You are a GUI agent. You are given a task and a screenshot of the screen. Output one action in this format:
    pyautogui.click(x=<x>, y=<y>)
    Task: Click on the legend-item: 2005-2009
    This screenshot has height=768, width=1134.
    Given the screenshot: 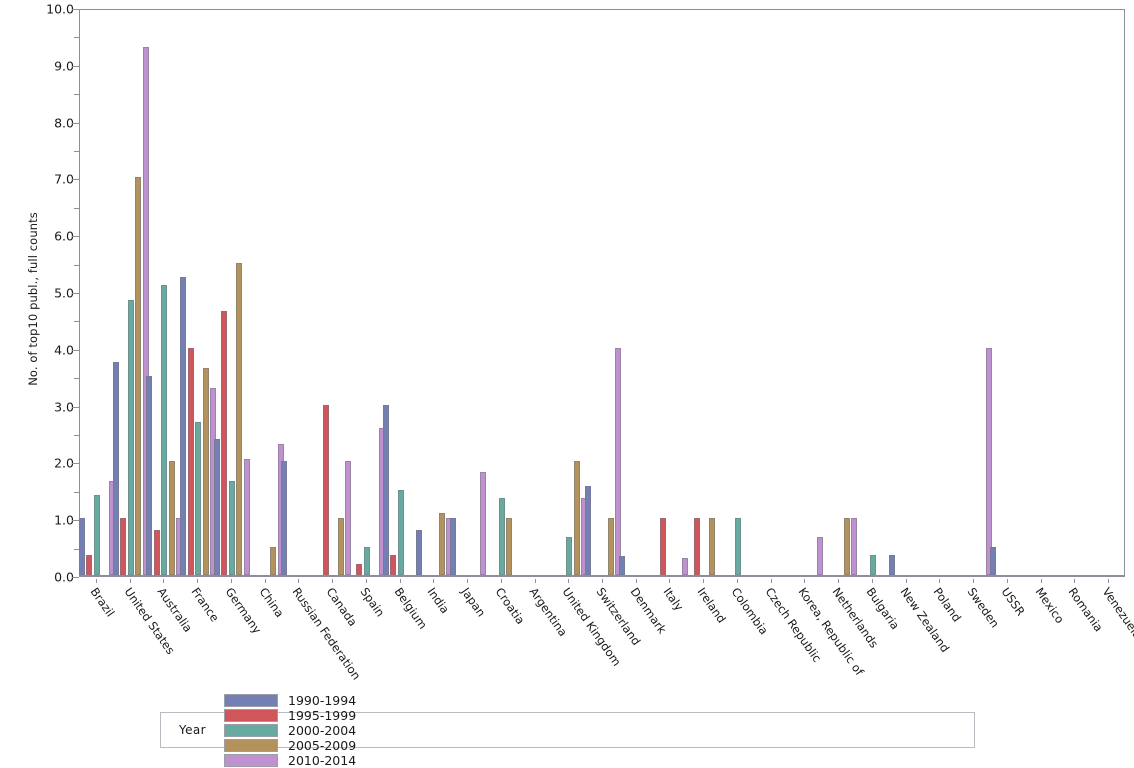 What is the action you would take?
    pyautogui.click(x=309, y=745)
    